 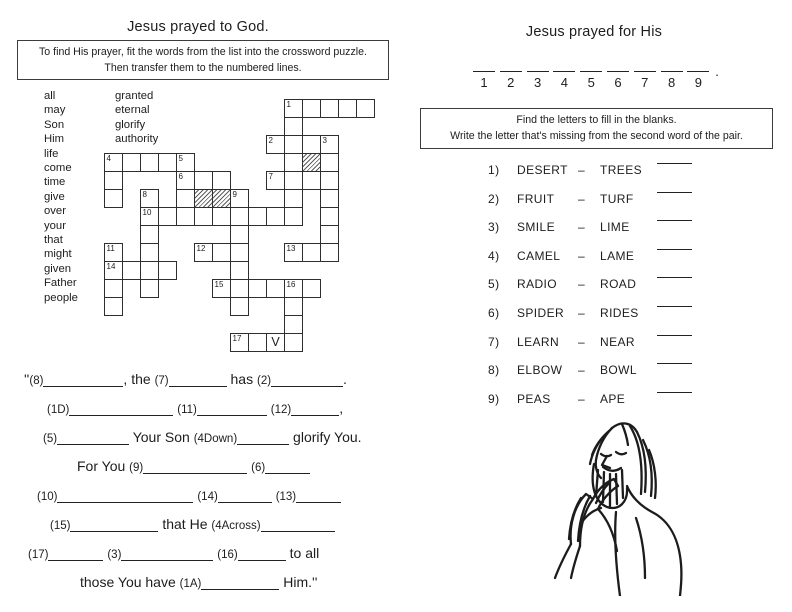 What do you see at coordinates (113, 270) in the screenshot?
I see `crossword-cell: 14` at bounding box center [113, 270].